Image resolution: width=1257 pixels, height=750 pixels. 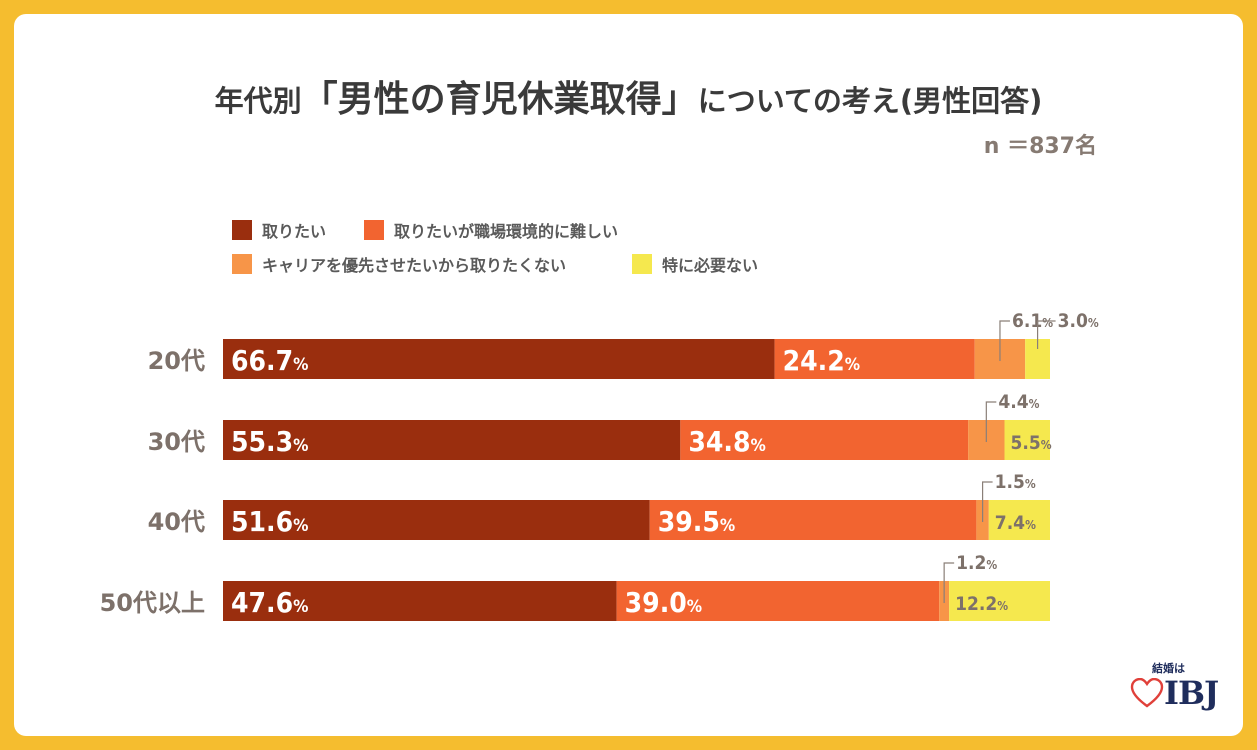 I want to click on value-label-4-4: 12.2%, so click(x=981, y=604).